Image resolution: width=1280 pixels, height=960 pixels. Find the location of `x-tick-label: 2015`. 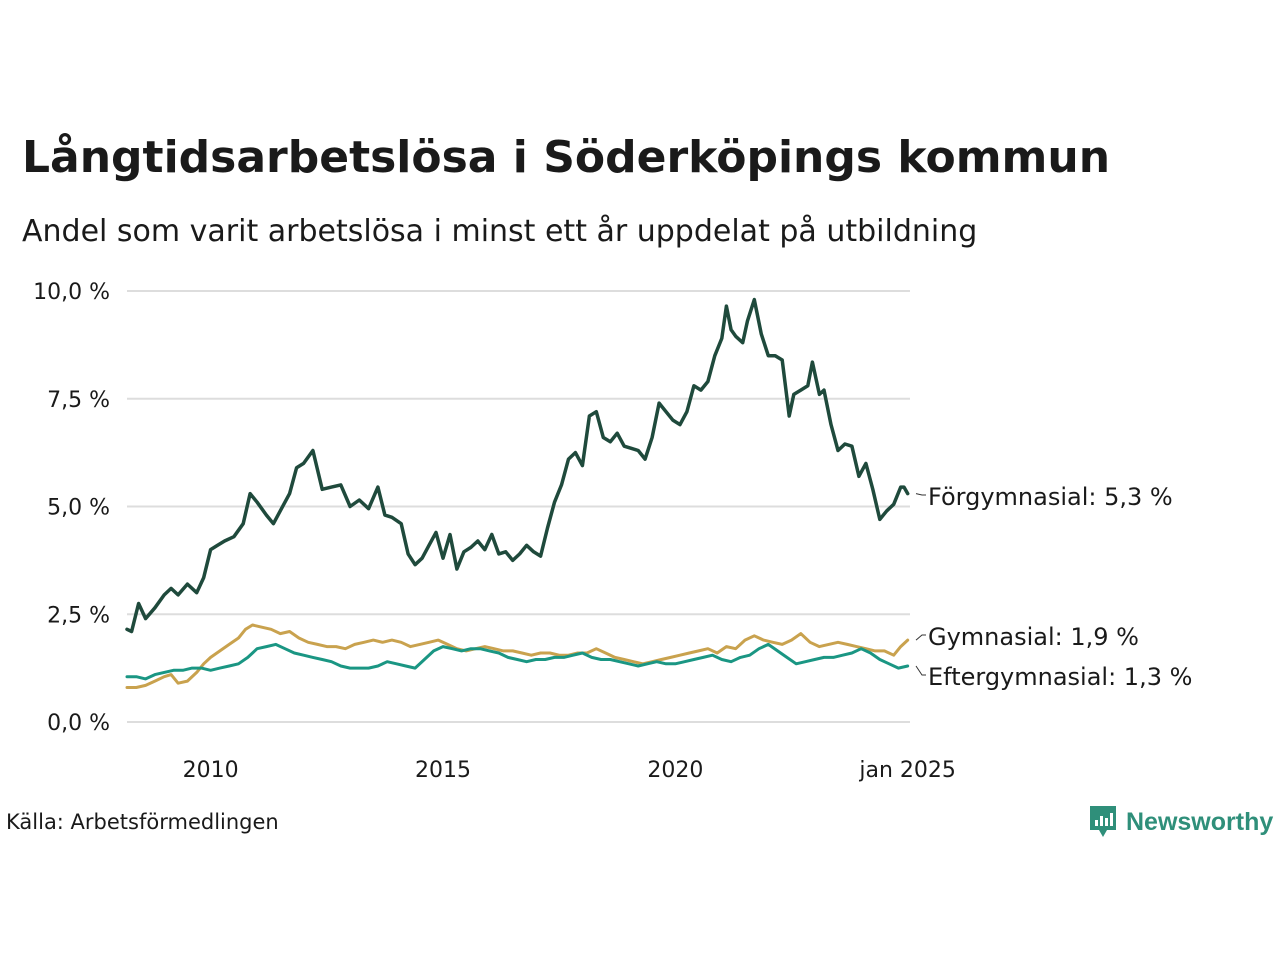

x-tick-label: 2015 is located at coordinates (443, 770).